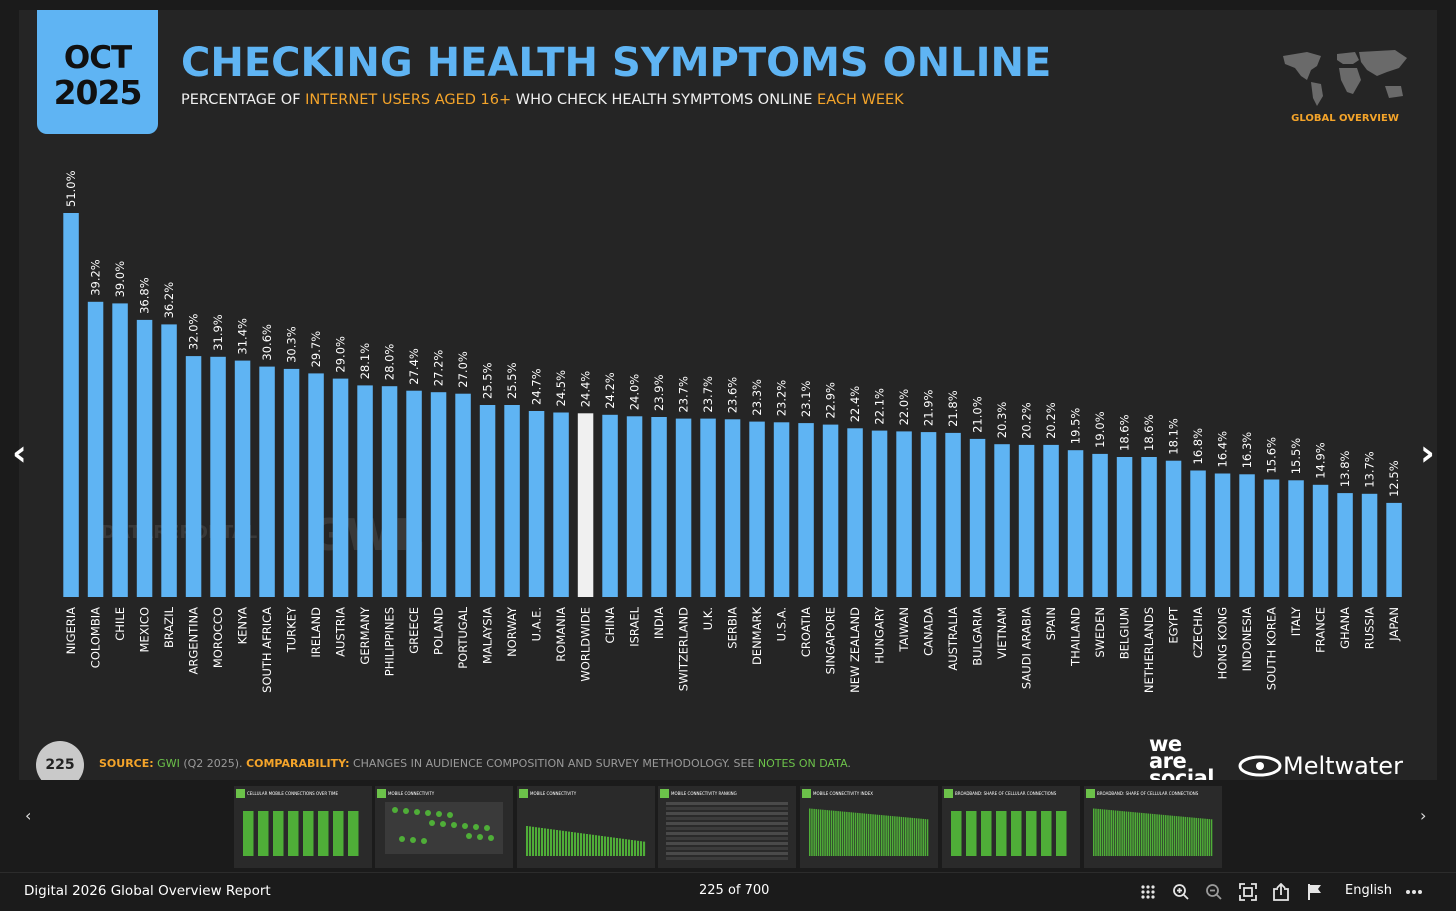  I want to click on bar-singapore, so click(830, 510).